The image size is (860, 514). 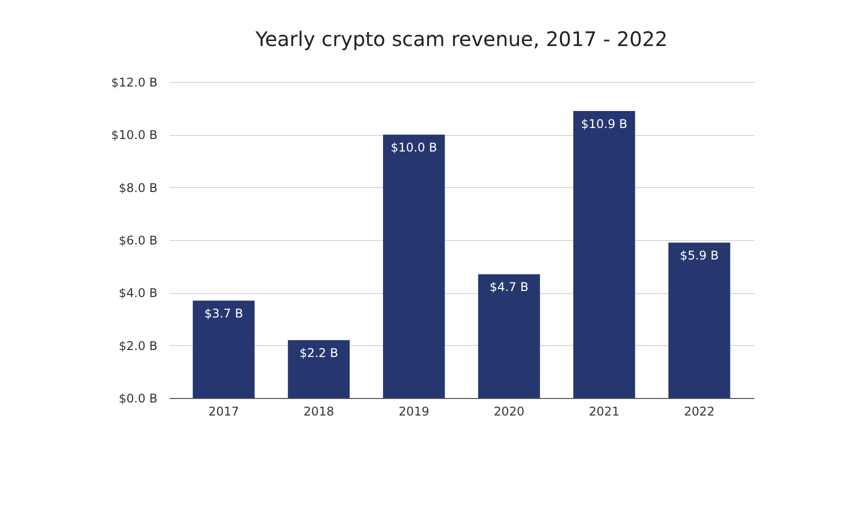 I want to click on y-tick-label: $4.0 B, so click(x=138, y=293).